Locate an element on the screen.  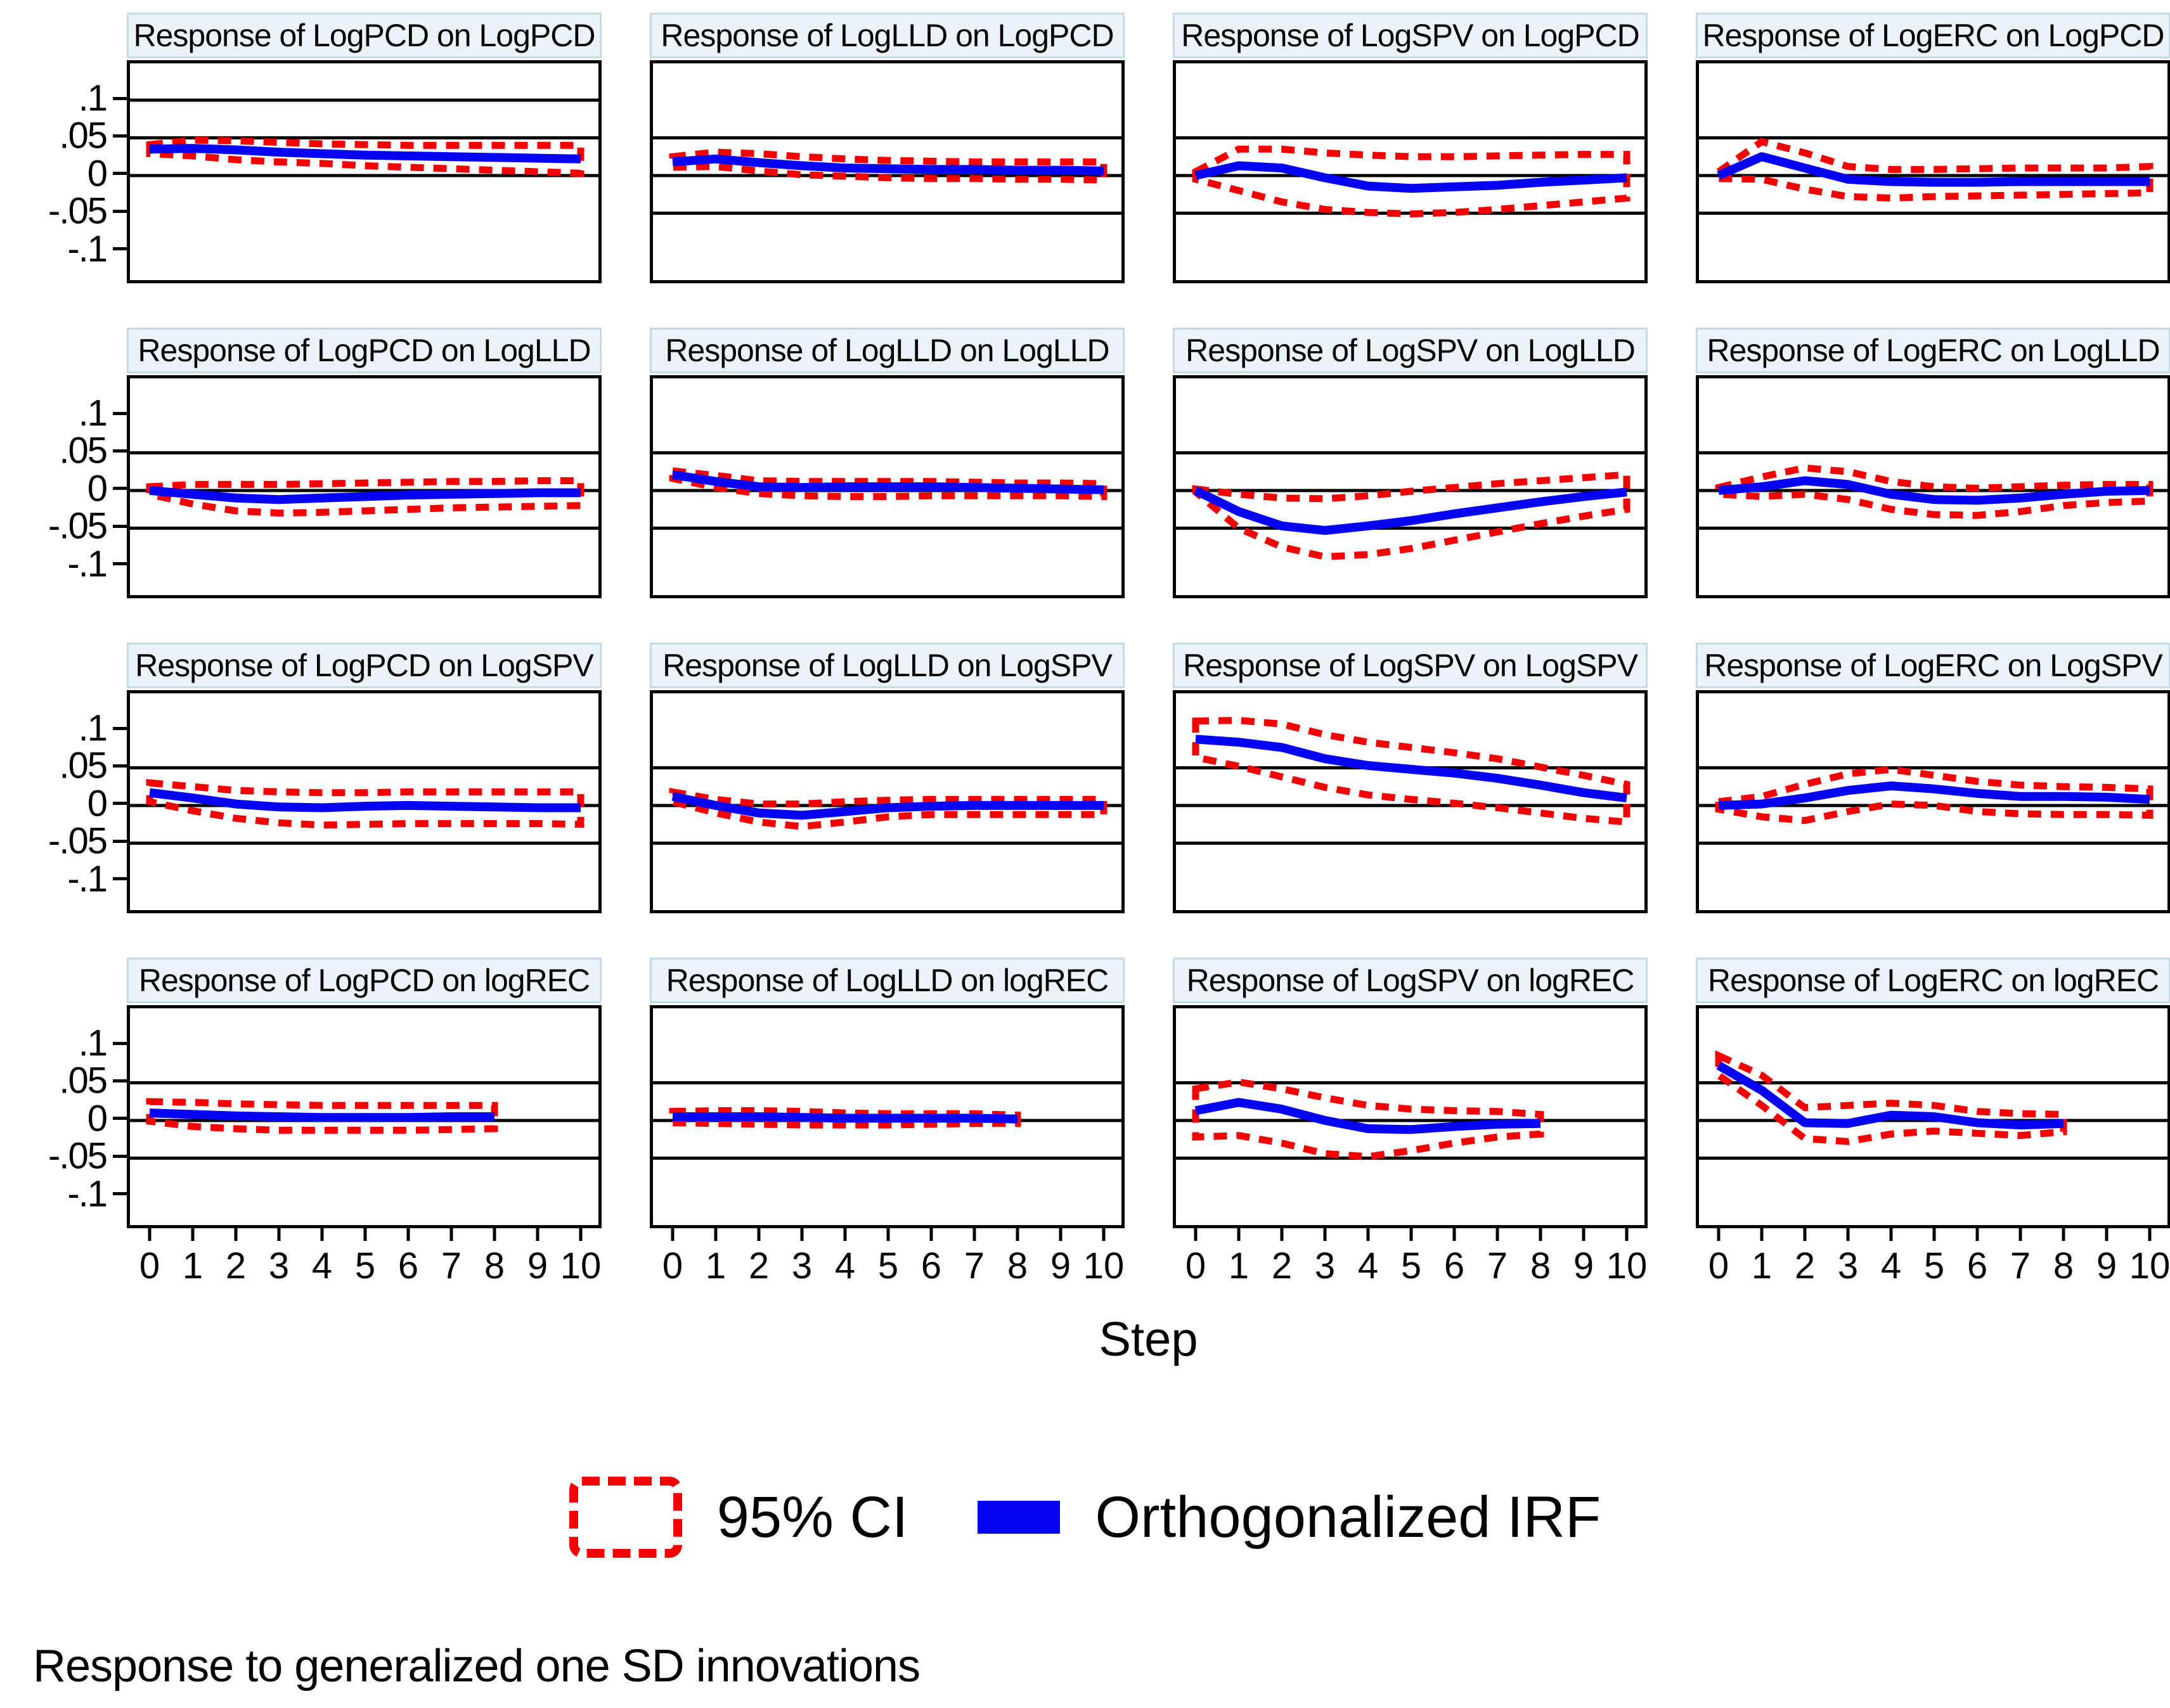
irf-panel: Response of LogPCD on logREC 0 1 2 3 4 5 6 7 8 9 10 is located at coordinates (364, 1123).